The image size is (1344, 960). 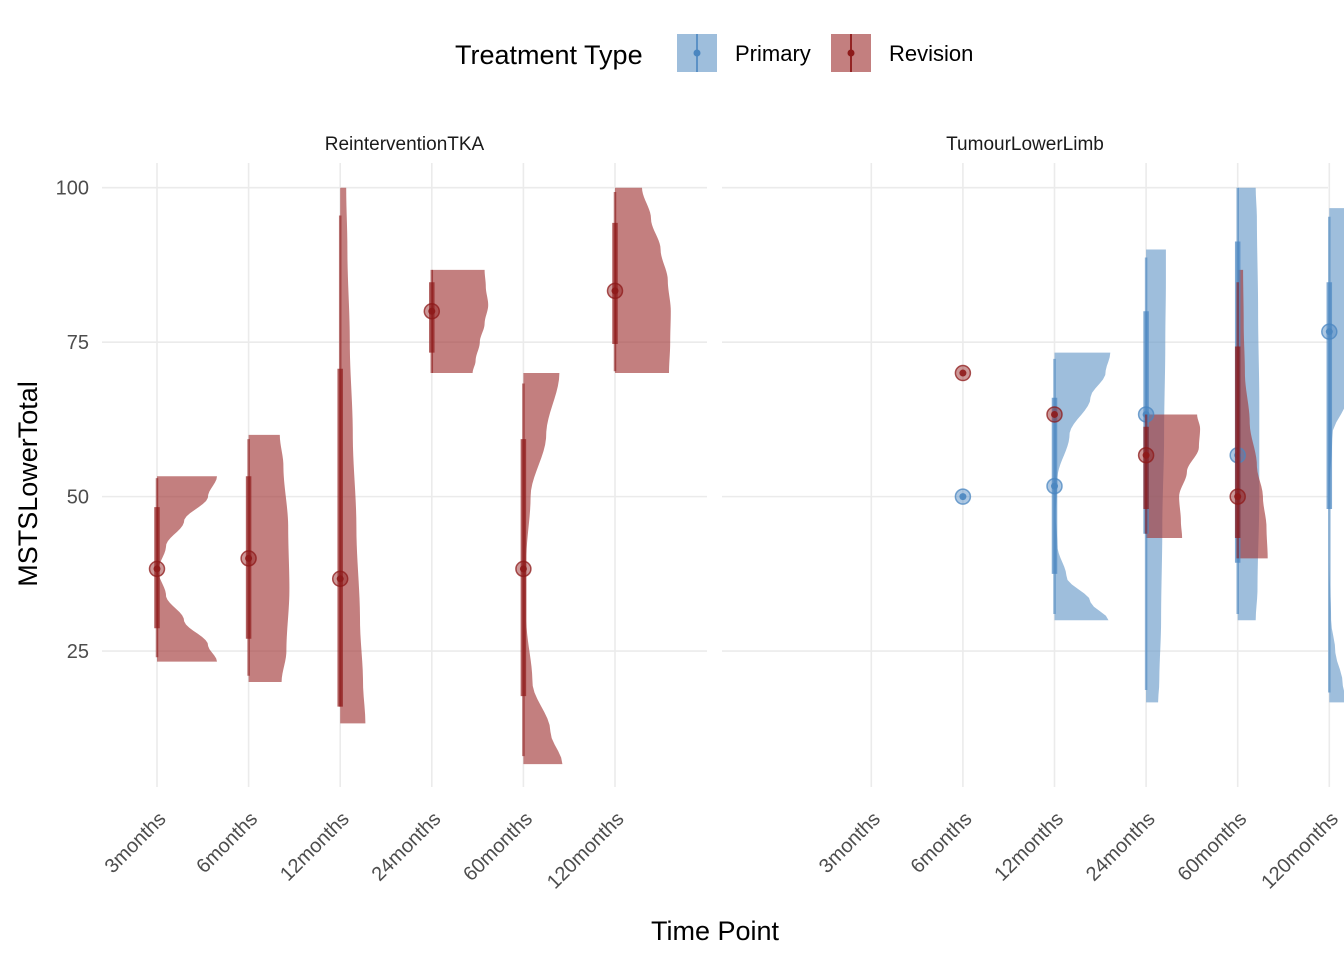 I want to click on violin-revision-12months, so click(x=353, y=455).